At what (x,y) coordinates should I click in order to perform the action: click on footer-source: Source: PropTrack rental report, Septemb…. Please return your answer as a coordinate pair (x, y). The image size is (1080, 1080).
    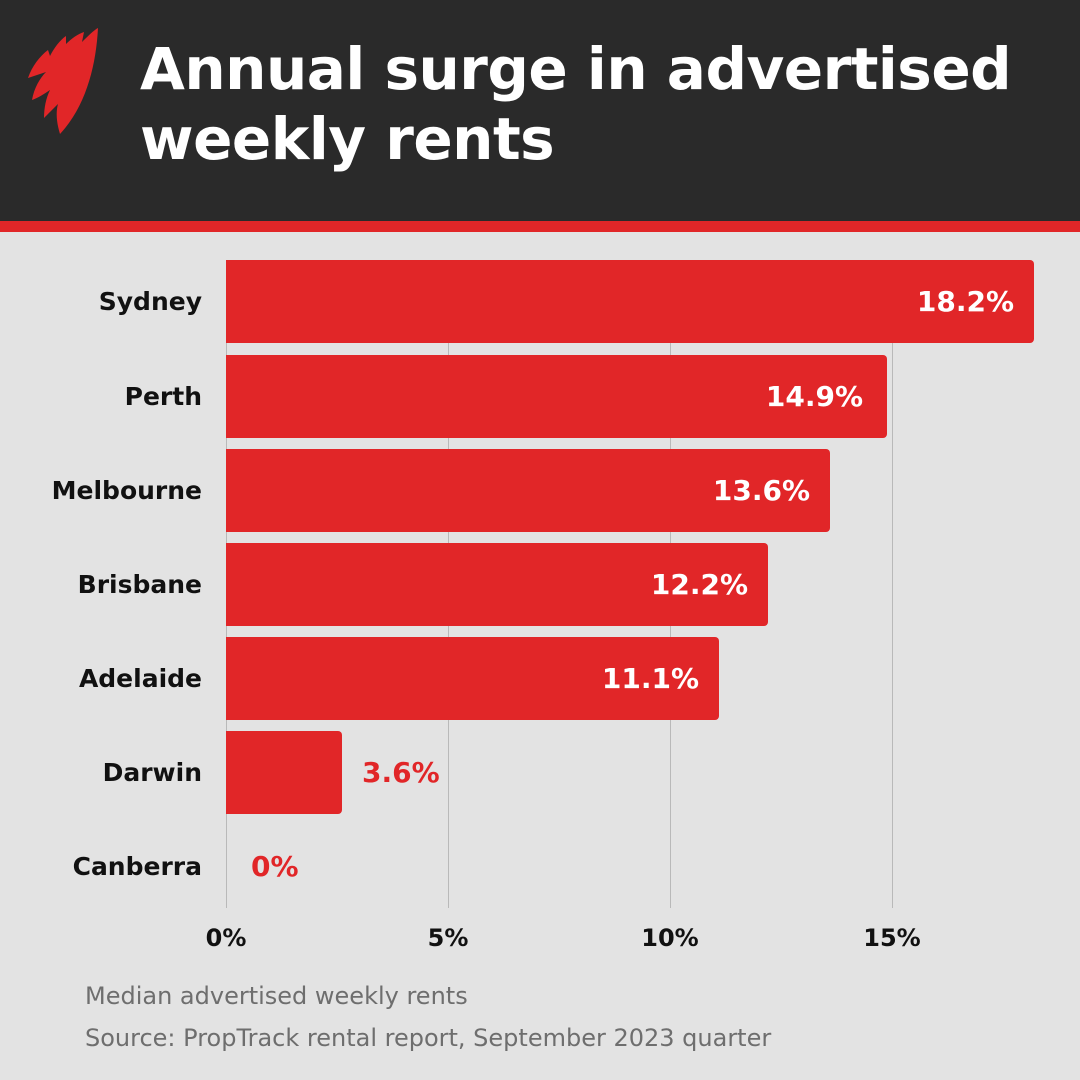
    Looking at the image, I should click on (428, 1038).